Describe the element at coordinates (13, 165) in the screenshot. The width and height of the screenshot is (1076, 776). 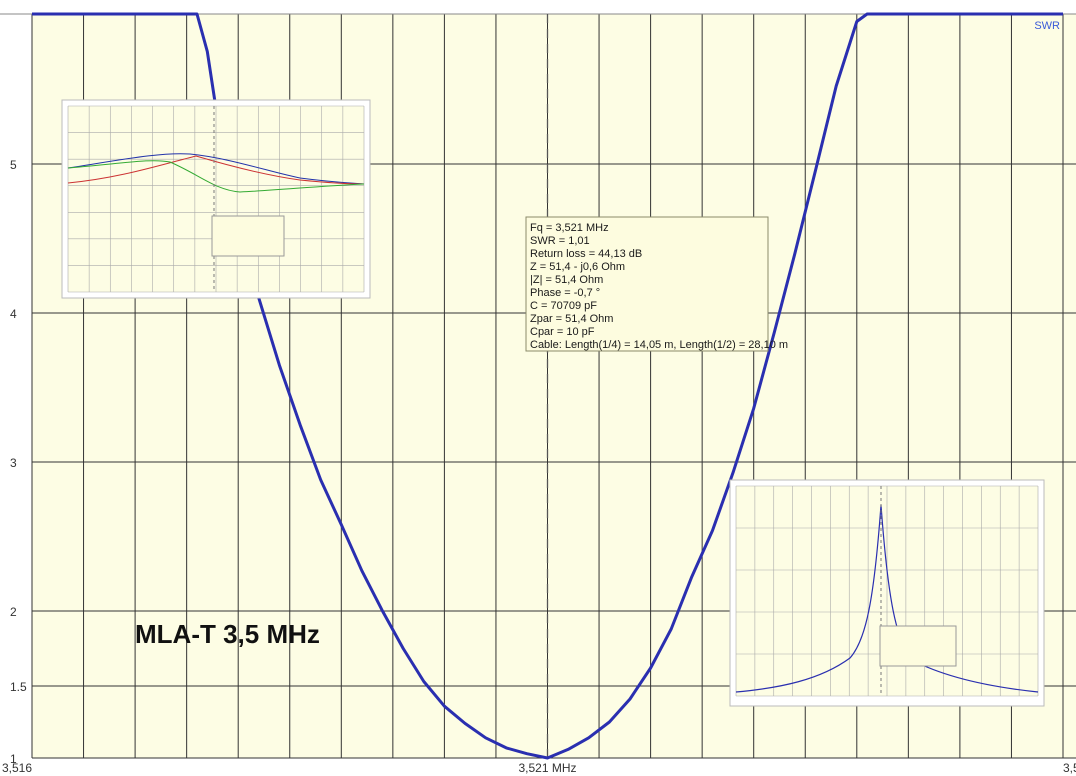
I see `y-tick-label: 5` at that location.